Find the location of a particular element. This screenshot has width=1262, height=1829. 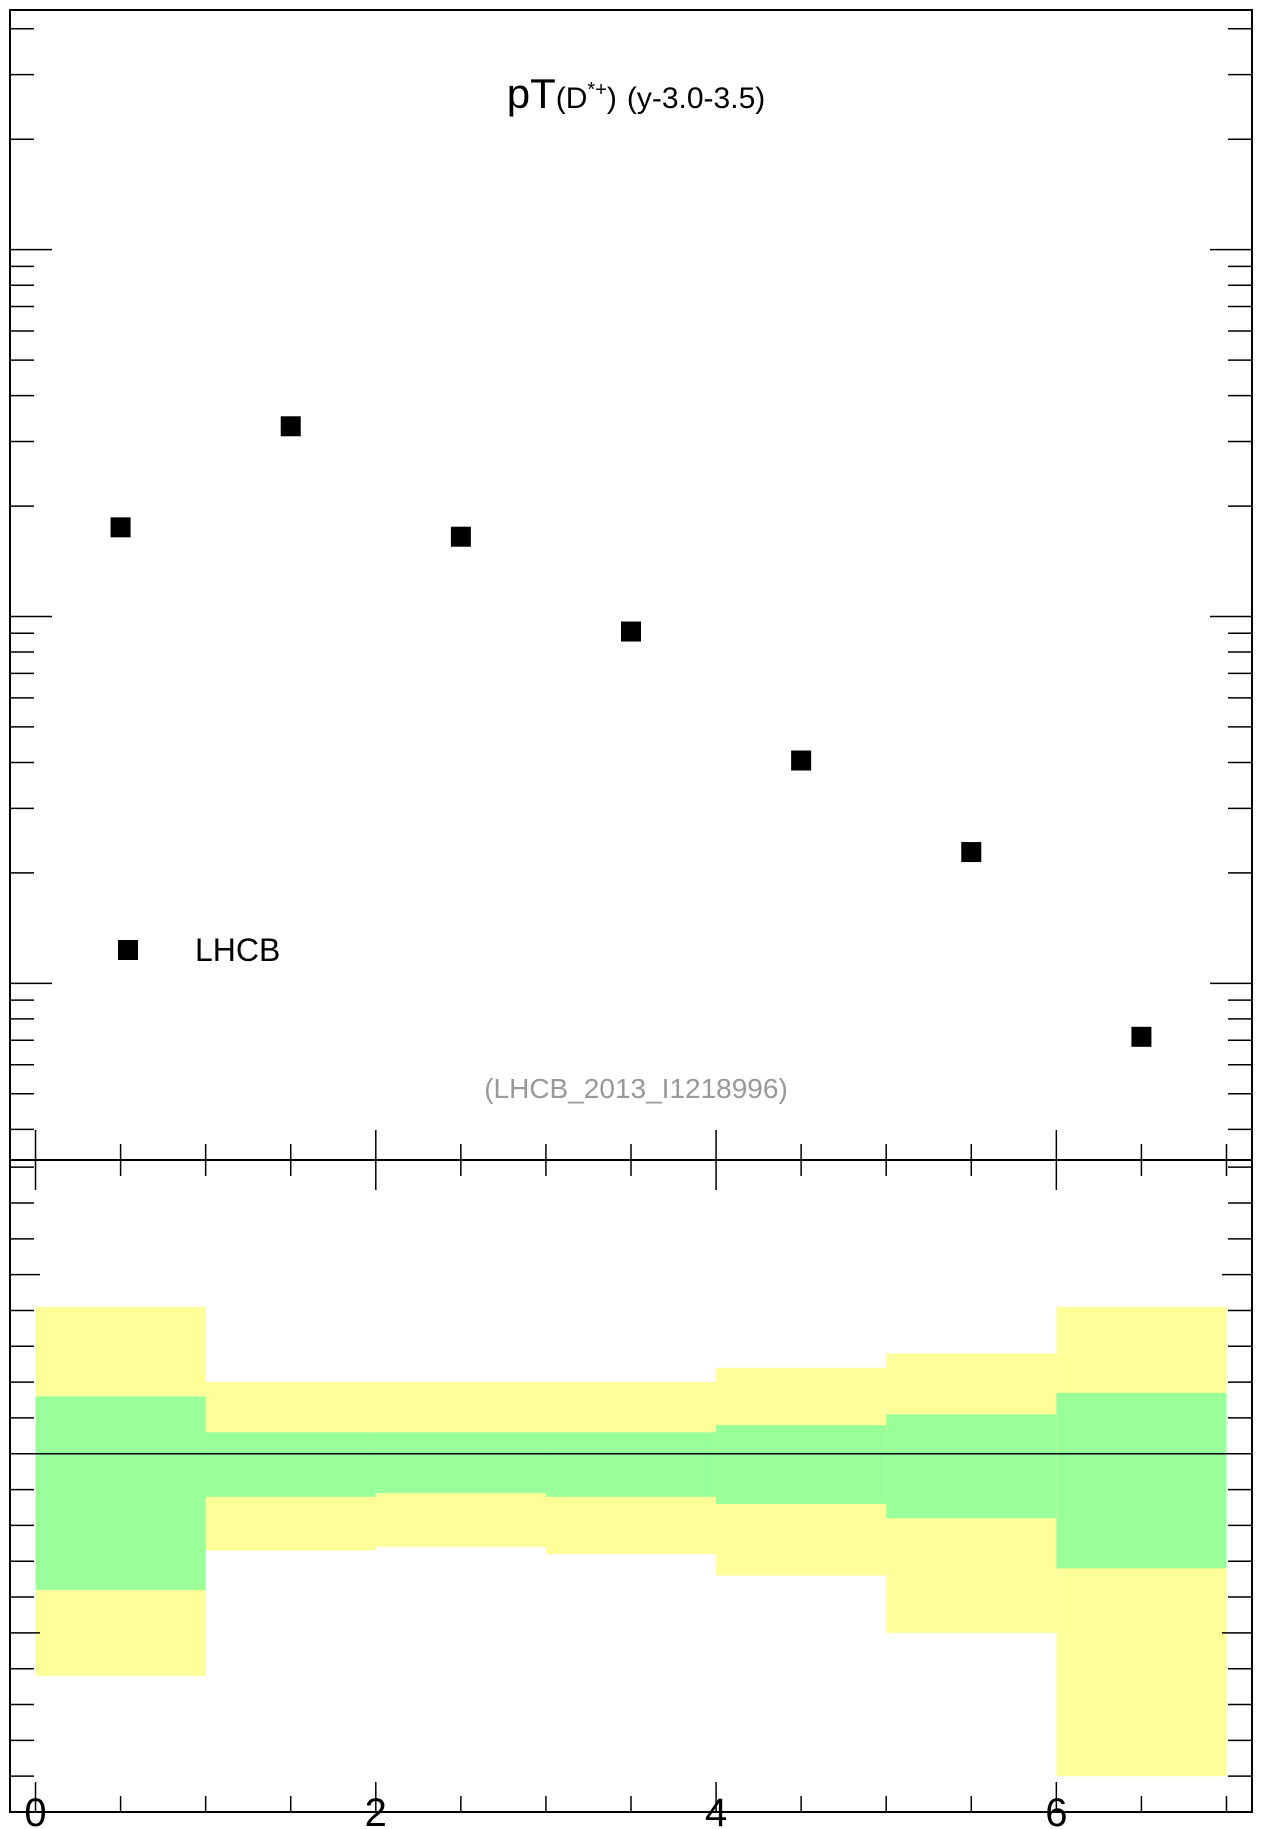

x-tick-labels: 0 2 4 6 is located at coordinates (545, 1810).